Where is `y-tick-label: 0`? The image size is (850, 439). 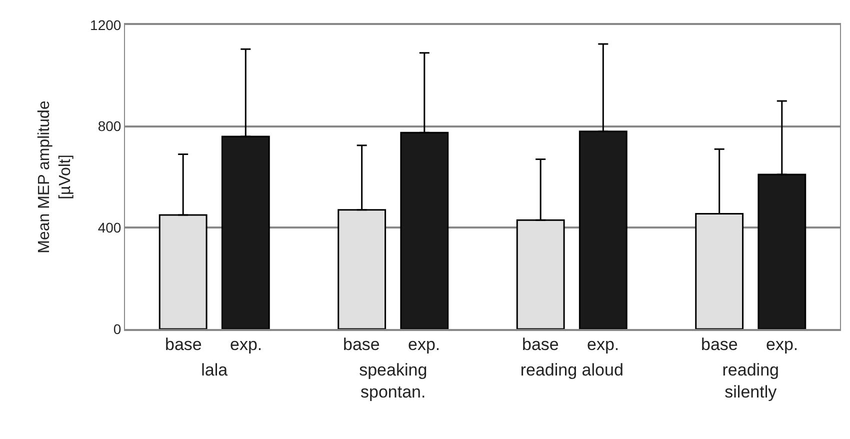
y-tick-label: 0 is located at coordinates (117, 328).